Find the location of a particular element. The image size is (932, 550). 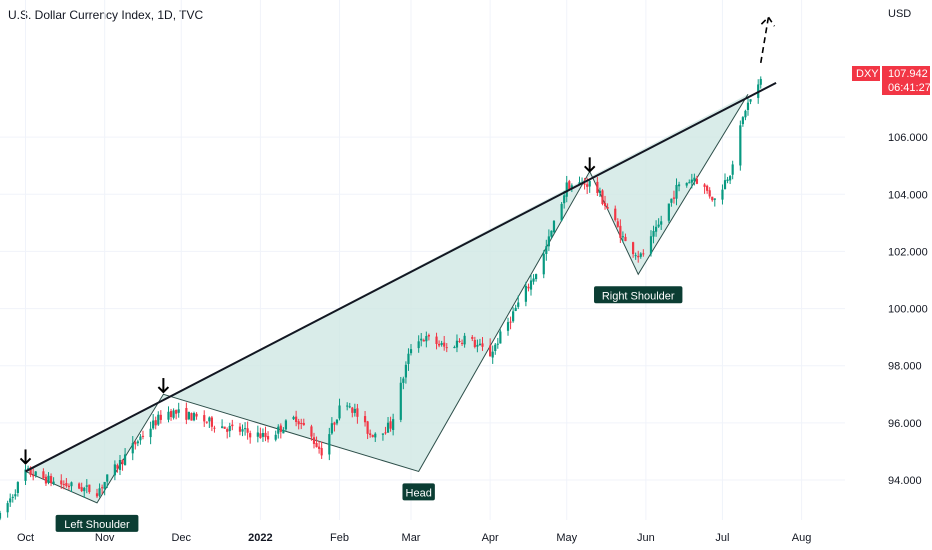

pattern-label: Head is located at coordinates (418, 492).